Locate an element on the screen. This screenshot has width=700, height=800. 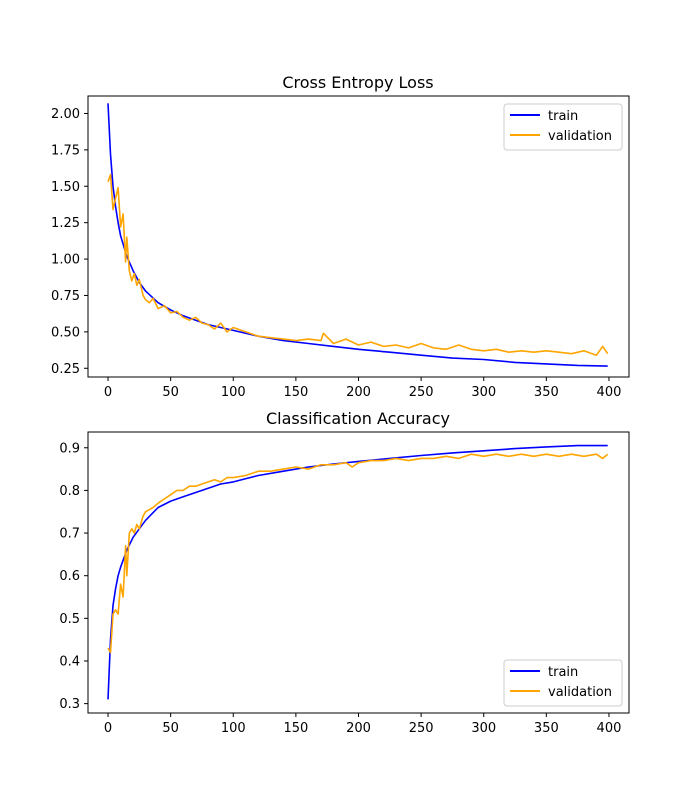
accuracy-x-tick-label: 350 is located at coordinates (546, 728).